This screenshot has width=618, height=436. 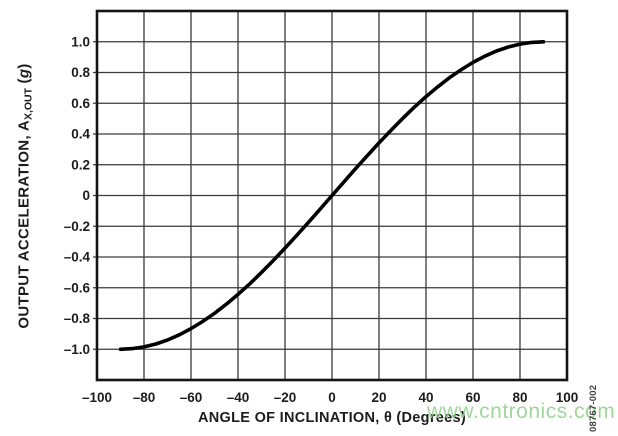 I want to click on y-tick-label: 1.0, so click(x=80, y=41).